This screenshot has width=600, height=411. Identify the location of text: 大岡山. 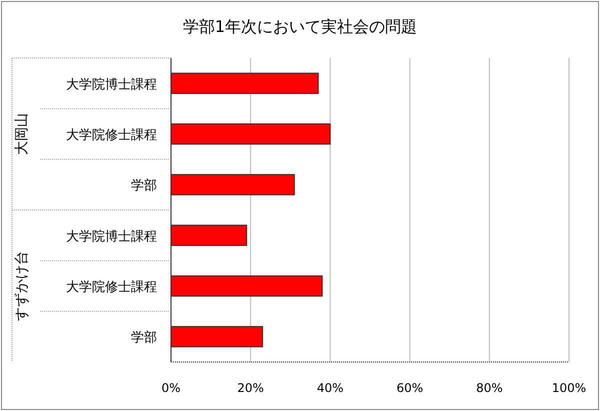
(22, 134).